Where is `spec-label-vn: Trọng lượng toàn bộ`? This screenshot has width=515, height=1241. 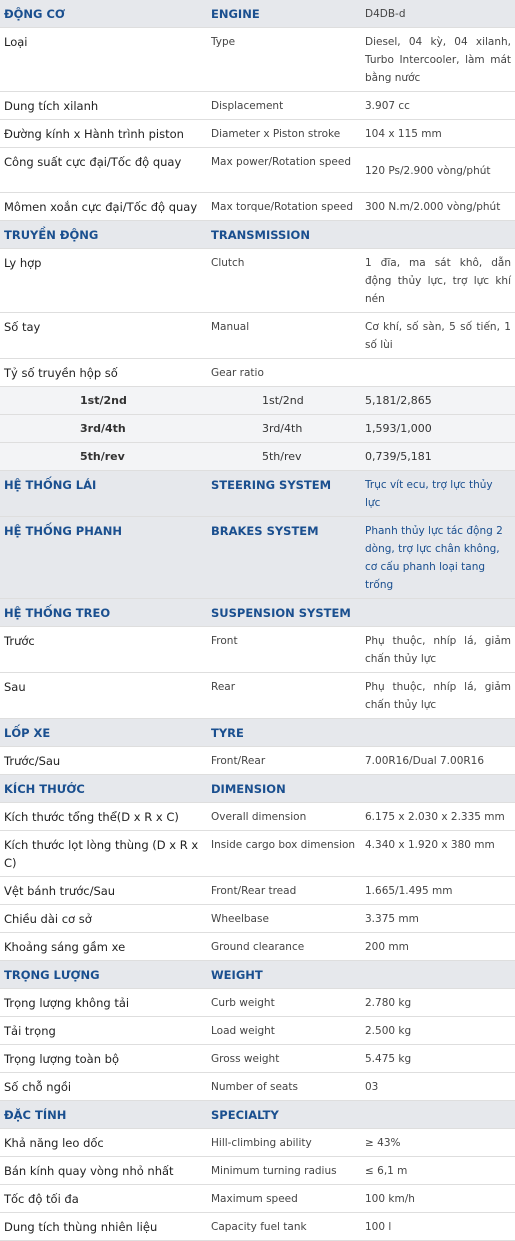 spec-label-vn: Trọng lượng toàn bộ is located at coordinates (103, 1058).